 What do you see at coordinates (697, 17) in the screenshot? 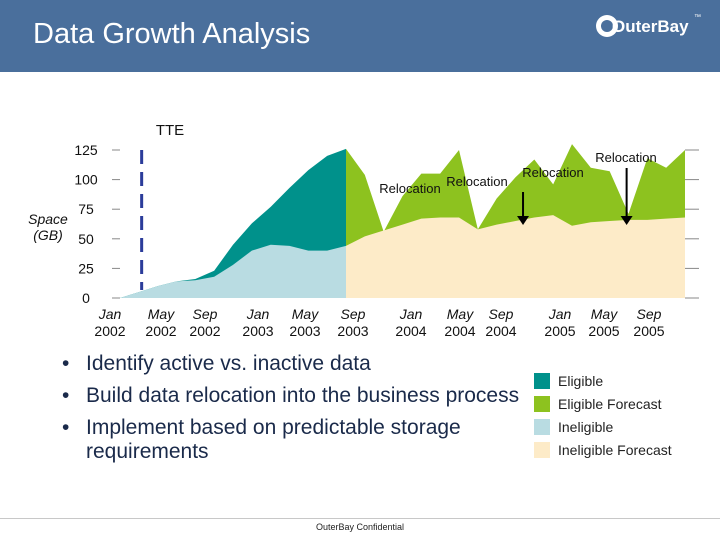
I see `logo-trademark: ™` at bounding box center [697, 17].